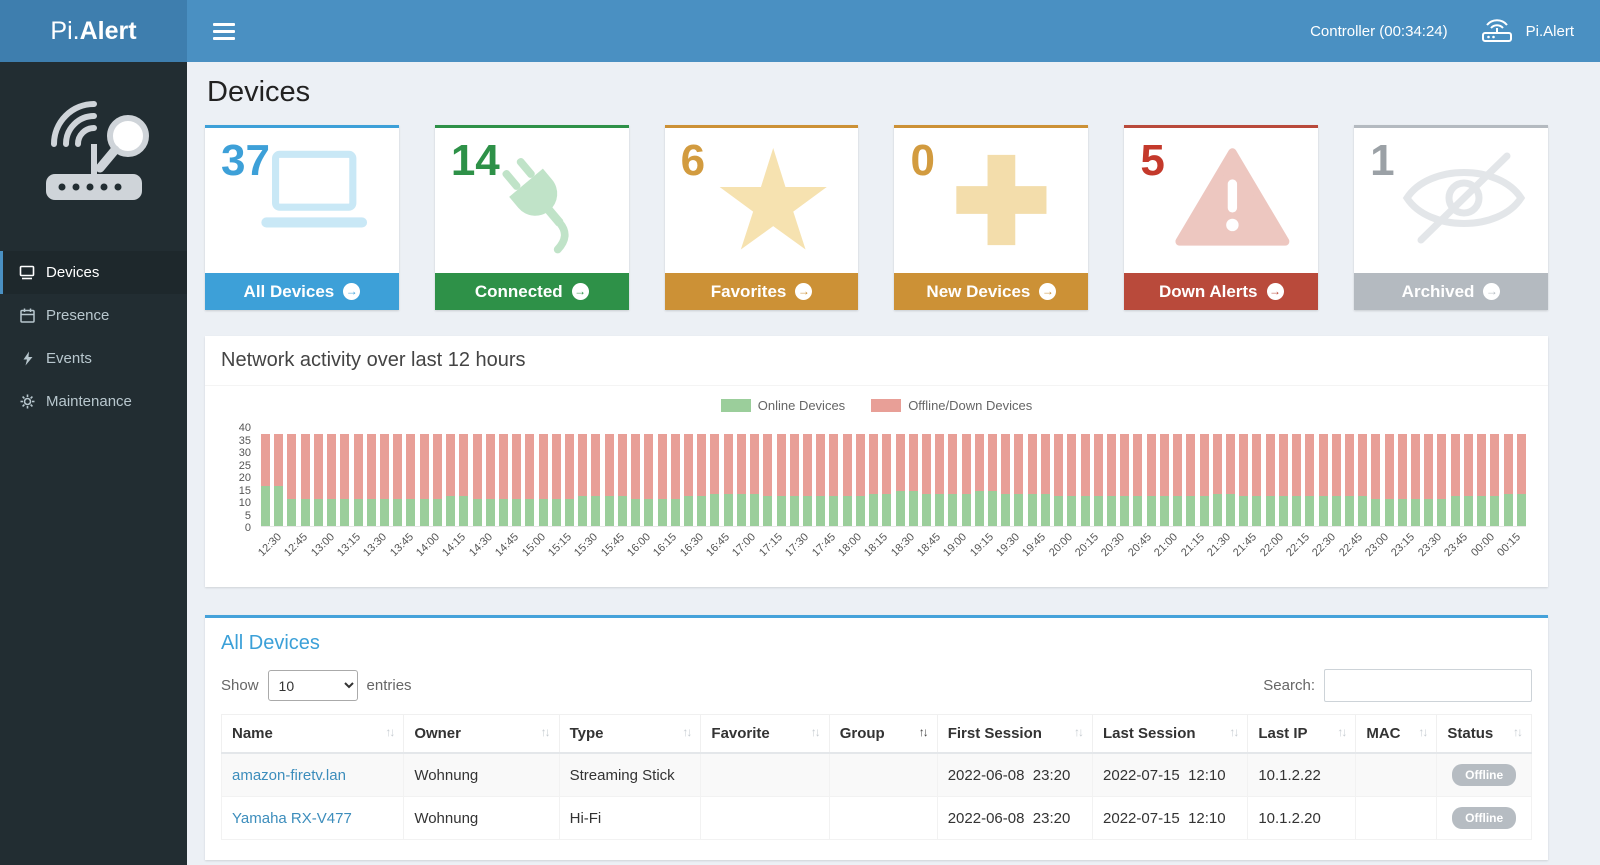 The height and width of the screenshot is (865, 1600). What do you see at coordinates (401, 545) in the screenshot?
I see `x-tick-label: 13:45` at bounding box center [401, 545].